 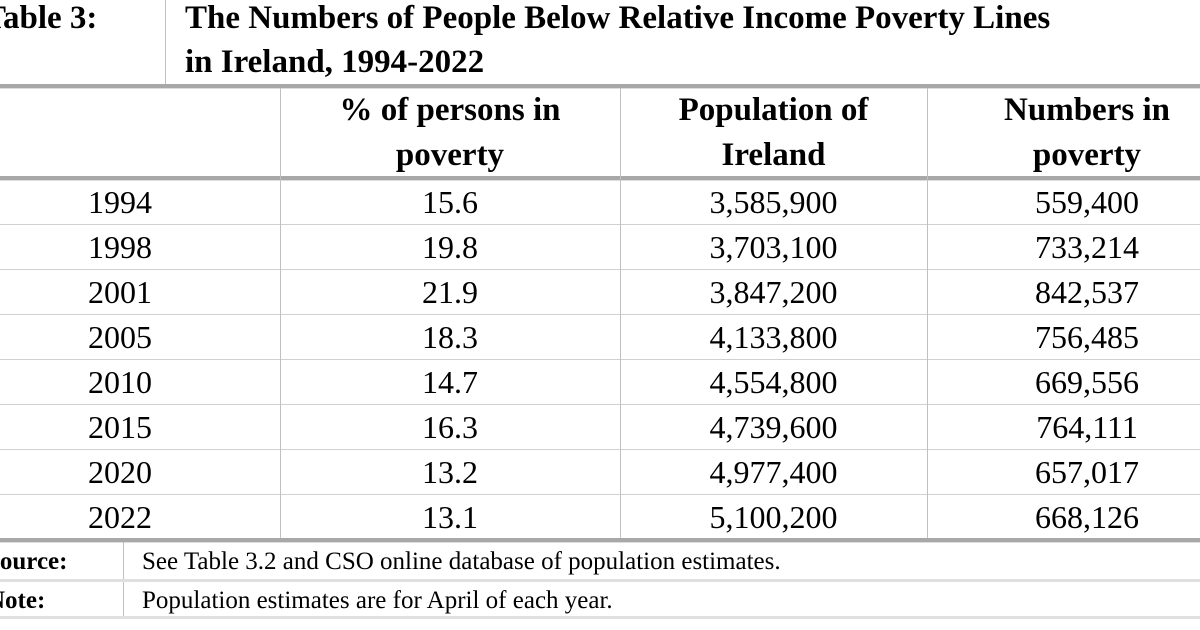 What do you see at coordinates (1087, 292) in the screenshot?
I see `cell-numbers: 842,537` at bounding box center [1087, 292].